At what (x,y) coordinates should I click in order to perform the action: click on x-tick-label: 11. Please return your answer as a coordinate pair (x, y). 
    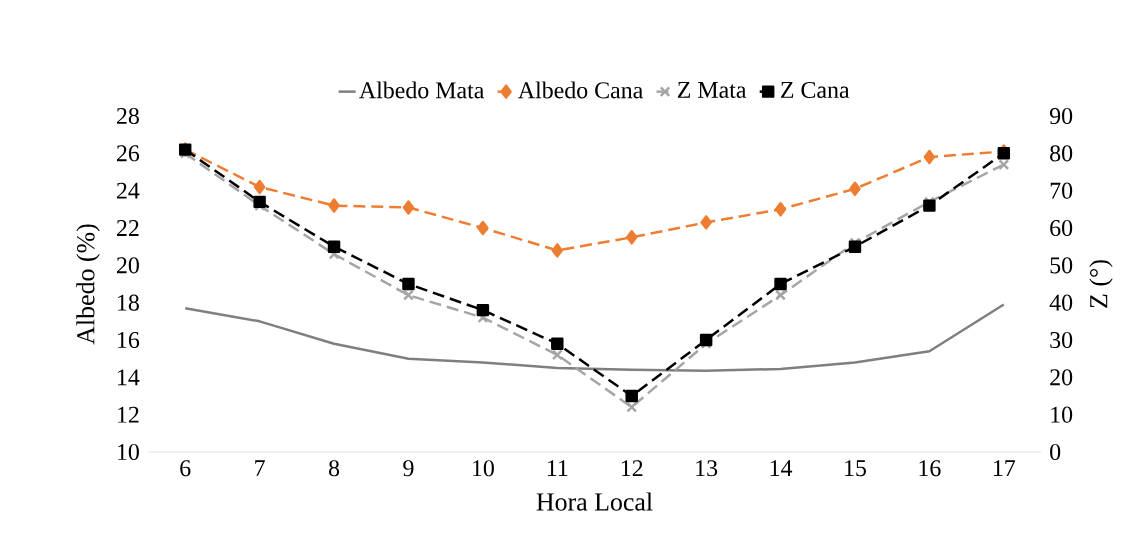
    Looking at the image, I should click on (557, 468).